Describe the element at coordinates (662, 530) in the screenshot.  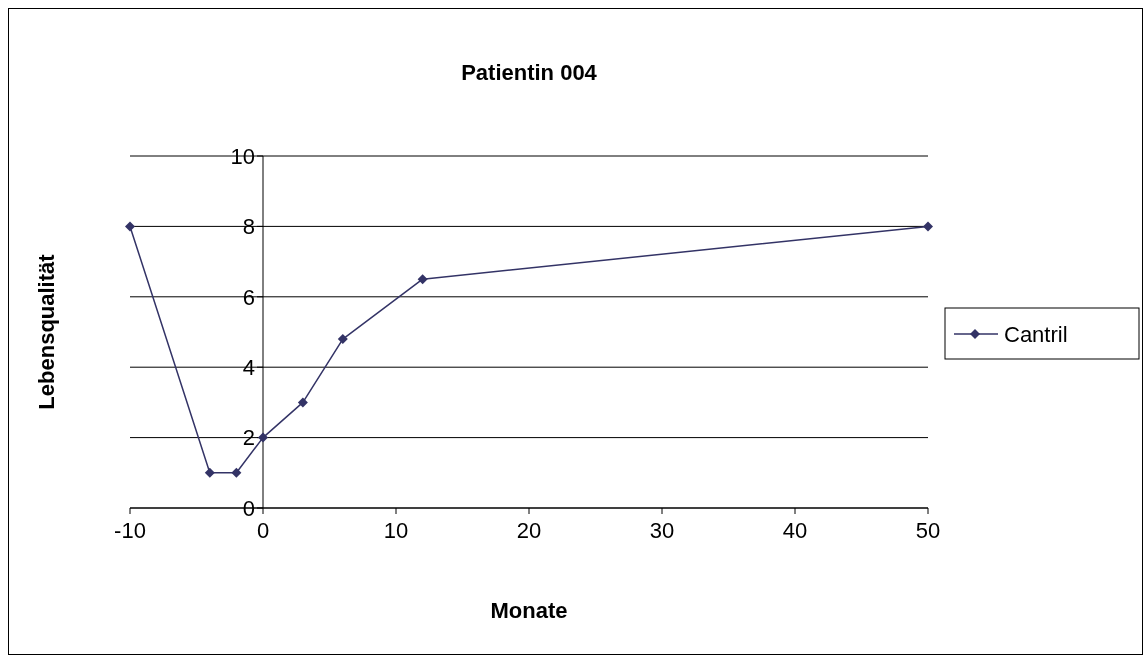
I see `x-tick-label: 30` at that location.